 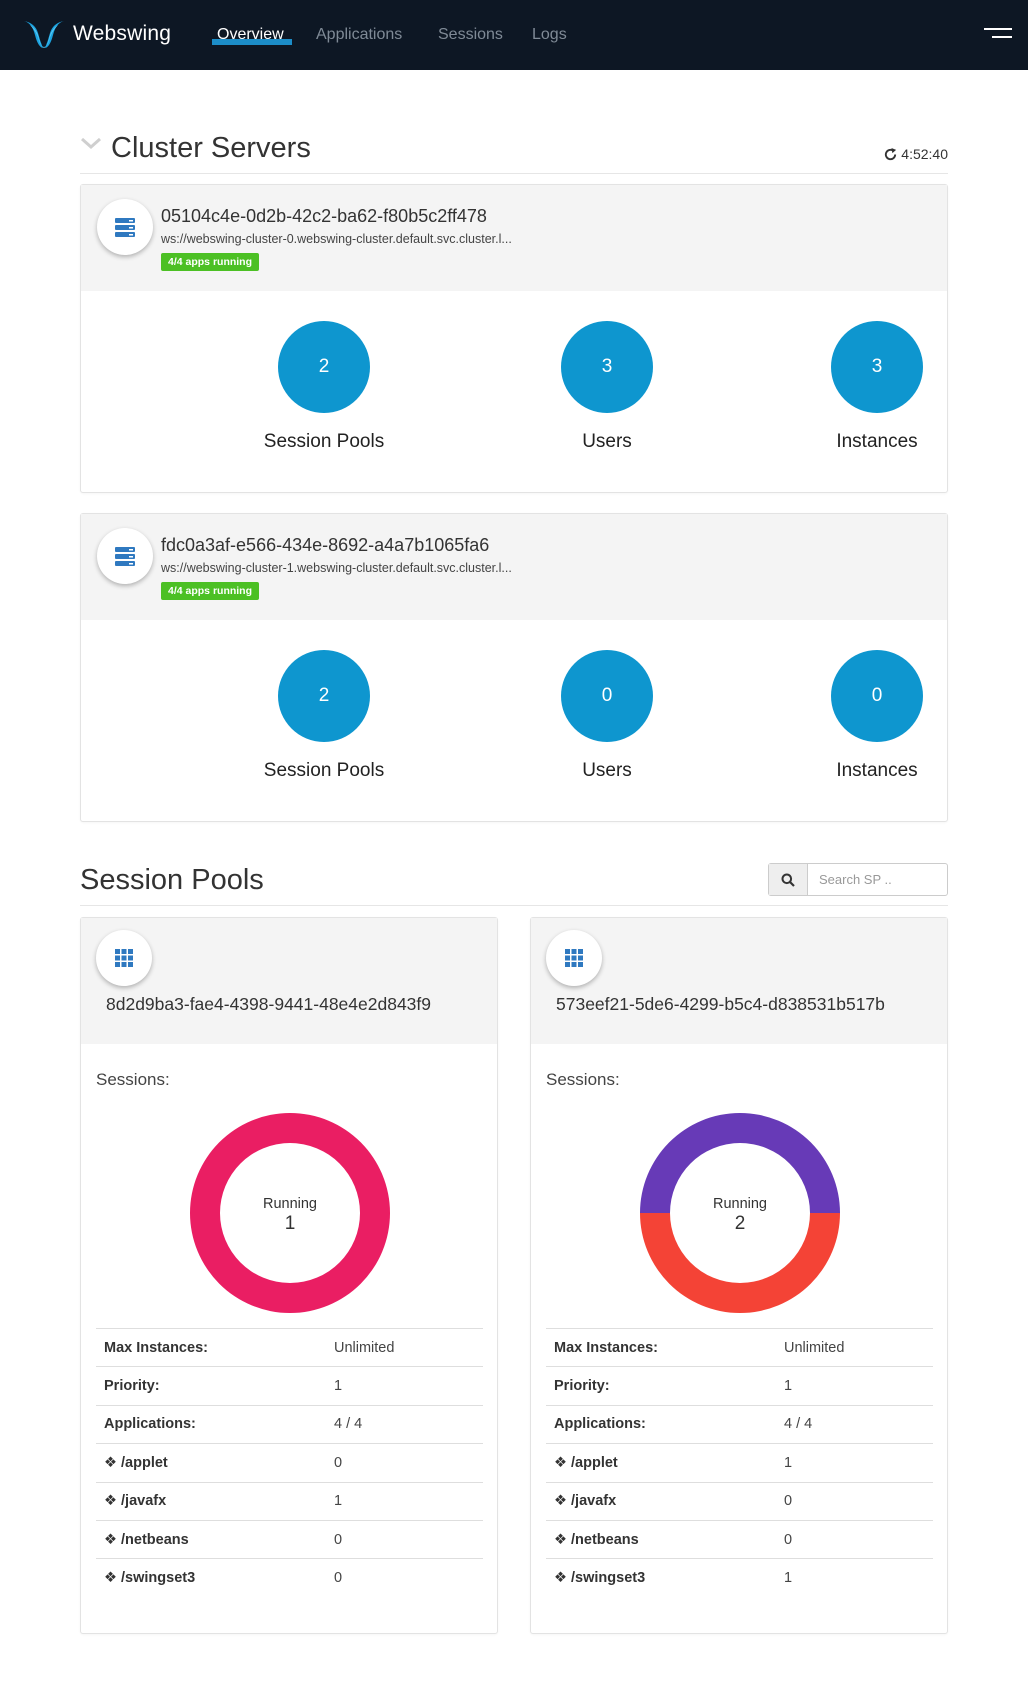 I want to click on table-row: ❖ /swingset3 0, so click(x=289, y=1578).